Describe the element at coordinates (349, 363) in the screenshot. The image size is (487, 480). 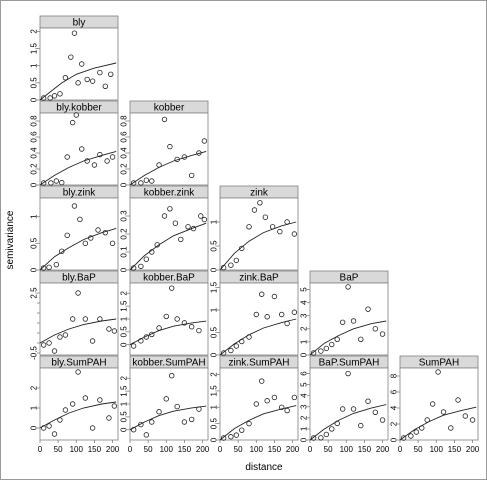
I see `panel-title: BaP.SumPAH` at that location.